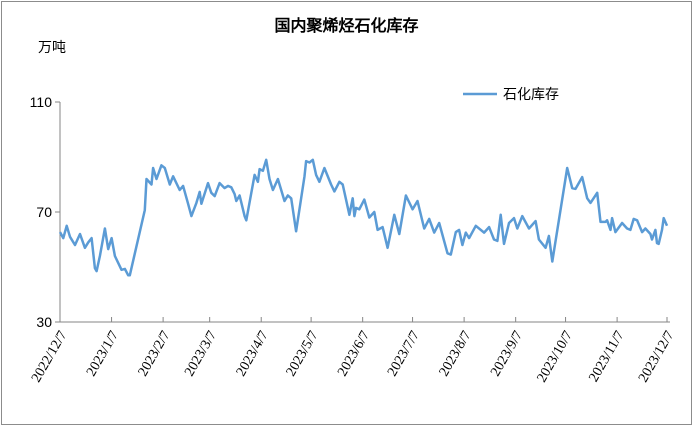 This screenshot has width=693, height=426. Describe the element at coordinates (303, 354) in the screenshot. I see `x-tick-label: 2023/5/7` at that location.